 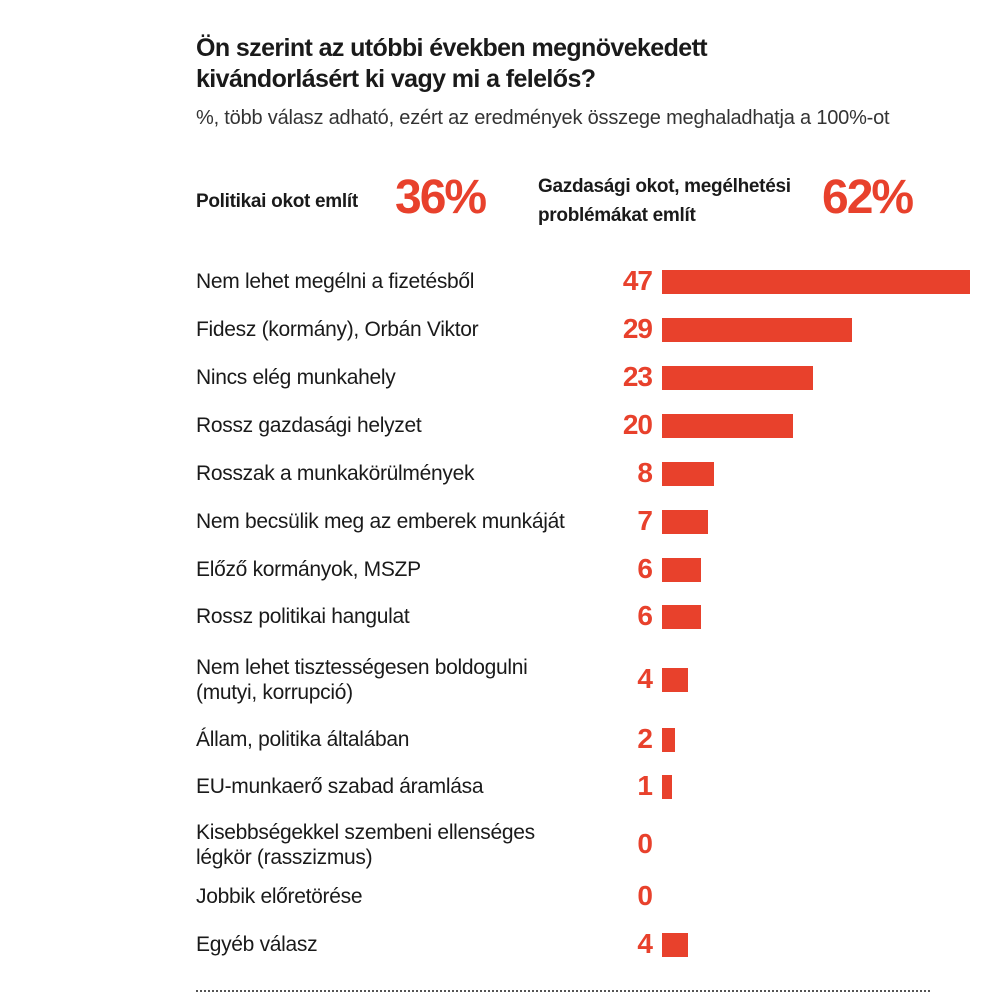 I want to click on bar-value-label: 29, so click(x=637, y=328).